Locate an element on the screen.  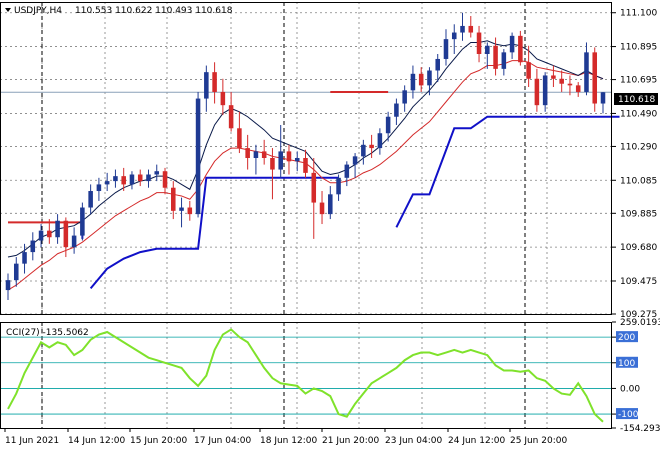
price-tick-label: 109.885 is located at coordinates (638, 214).